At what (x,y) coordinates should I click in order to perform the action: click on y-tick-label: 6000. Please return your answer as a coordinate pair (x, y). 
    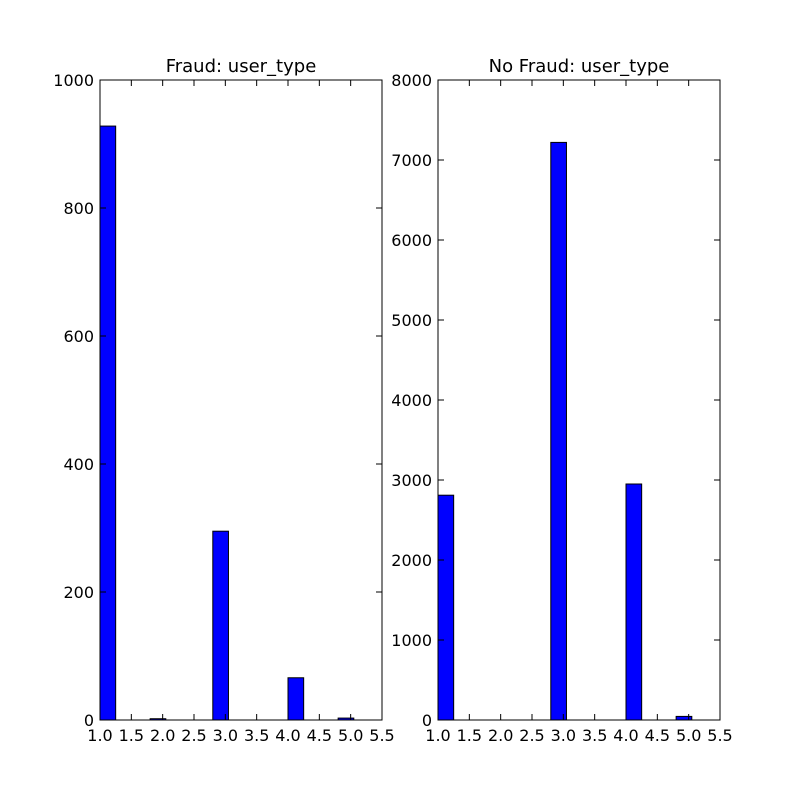
    Looking at the image, I should click on (411, 240).